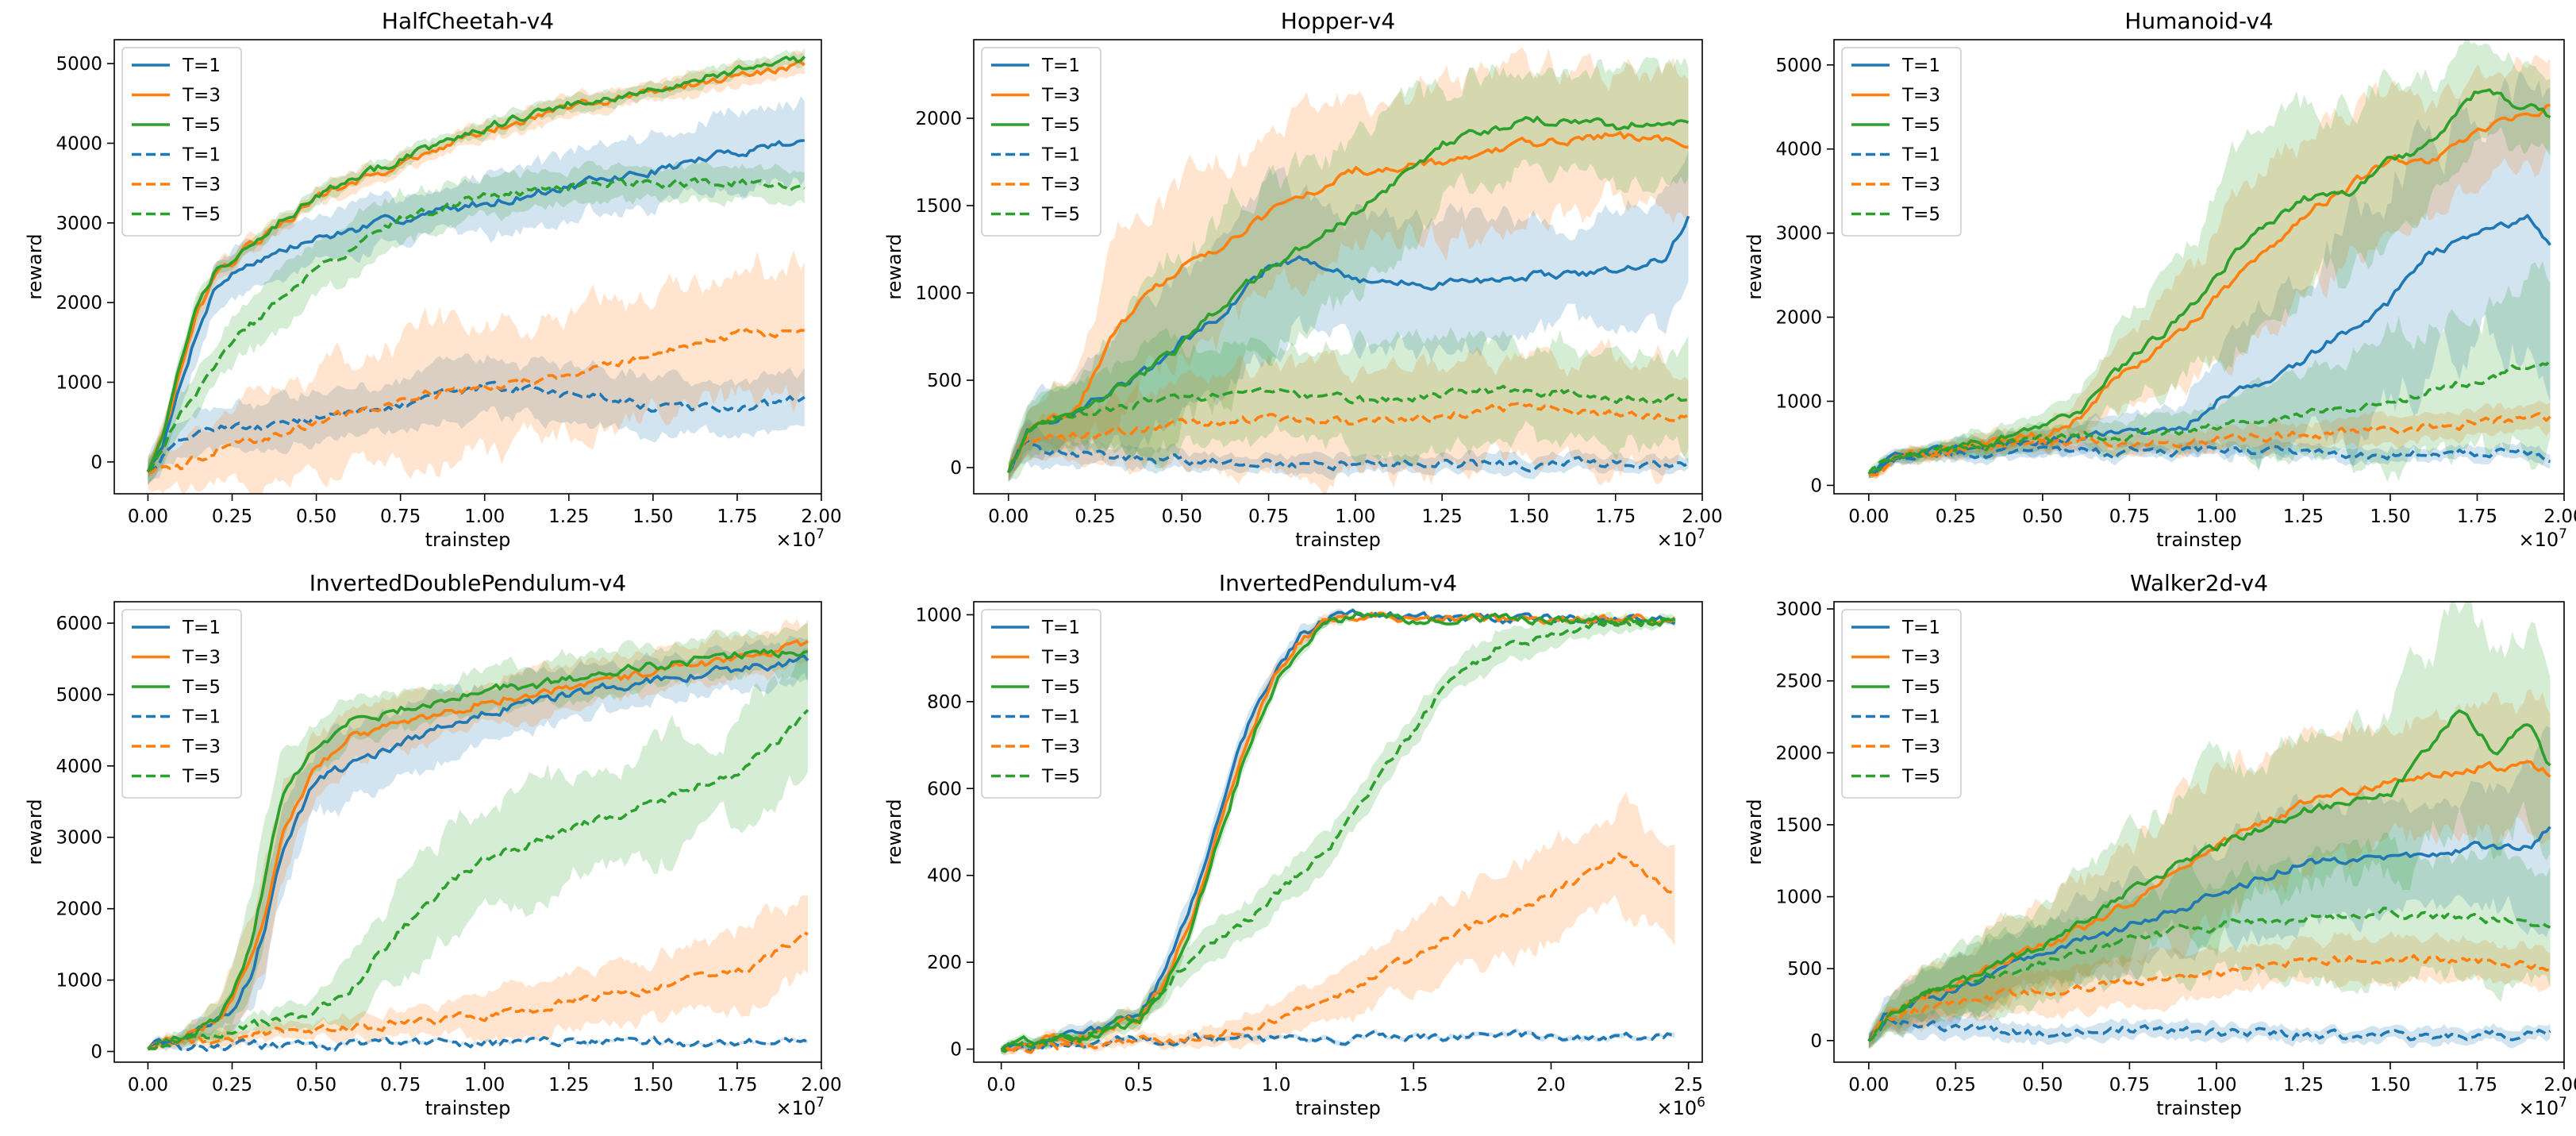 Image resolution: width=2576 pixels, height=1136 pixels. What do you see at coordinates (944, 963) in the screenshot?
I see `y-tick-label: 200` at bounding box center [944, 963].